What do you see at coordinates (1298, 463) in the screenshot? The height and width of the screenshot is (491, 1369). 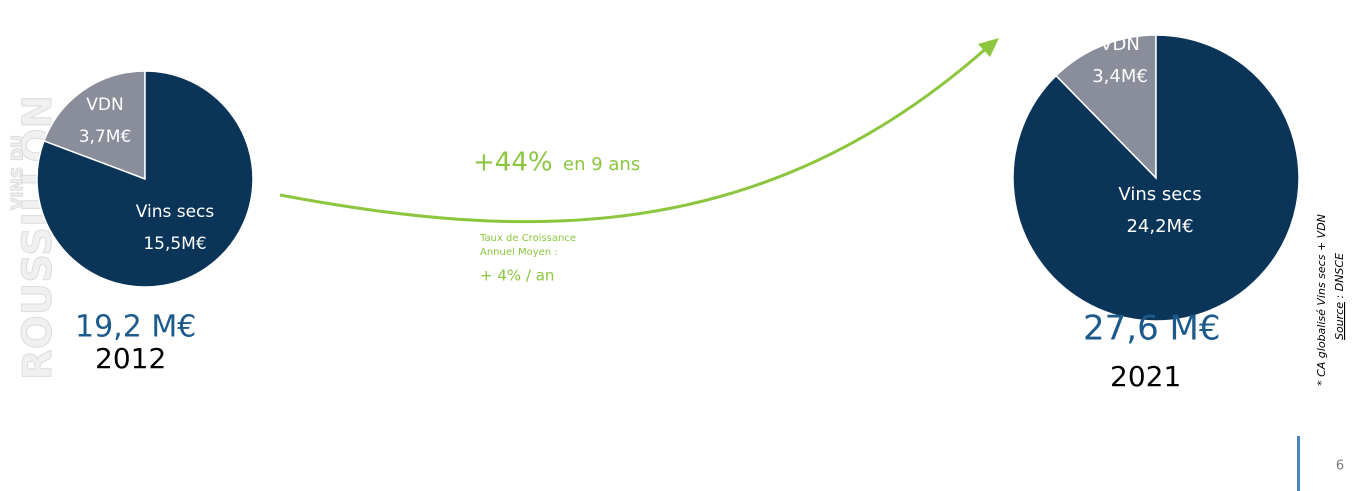 I see `page-bar` at bounding box center [1298, 463].